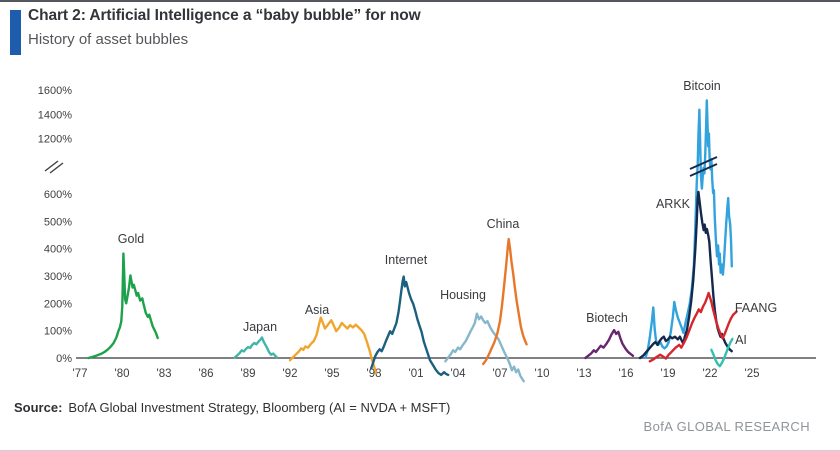 The image size is (840, 451). Describe the element at coordinates (726, 426) in the screenshot. I see `brand-mark: BofA GLOBAL RESEARCH` at that location.